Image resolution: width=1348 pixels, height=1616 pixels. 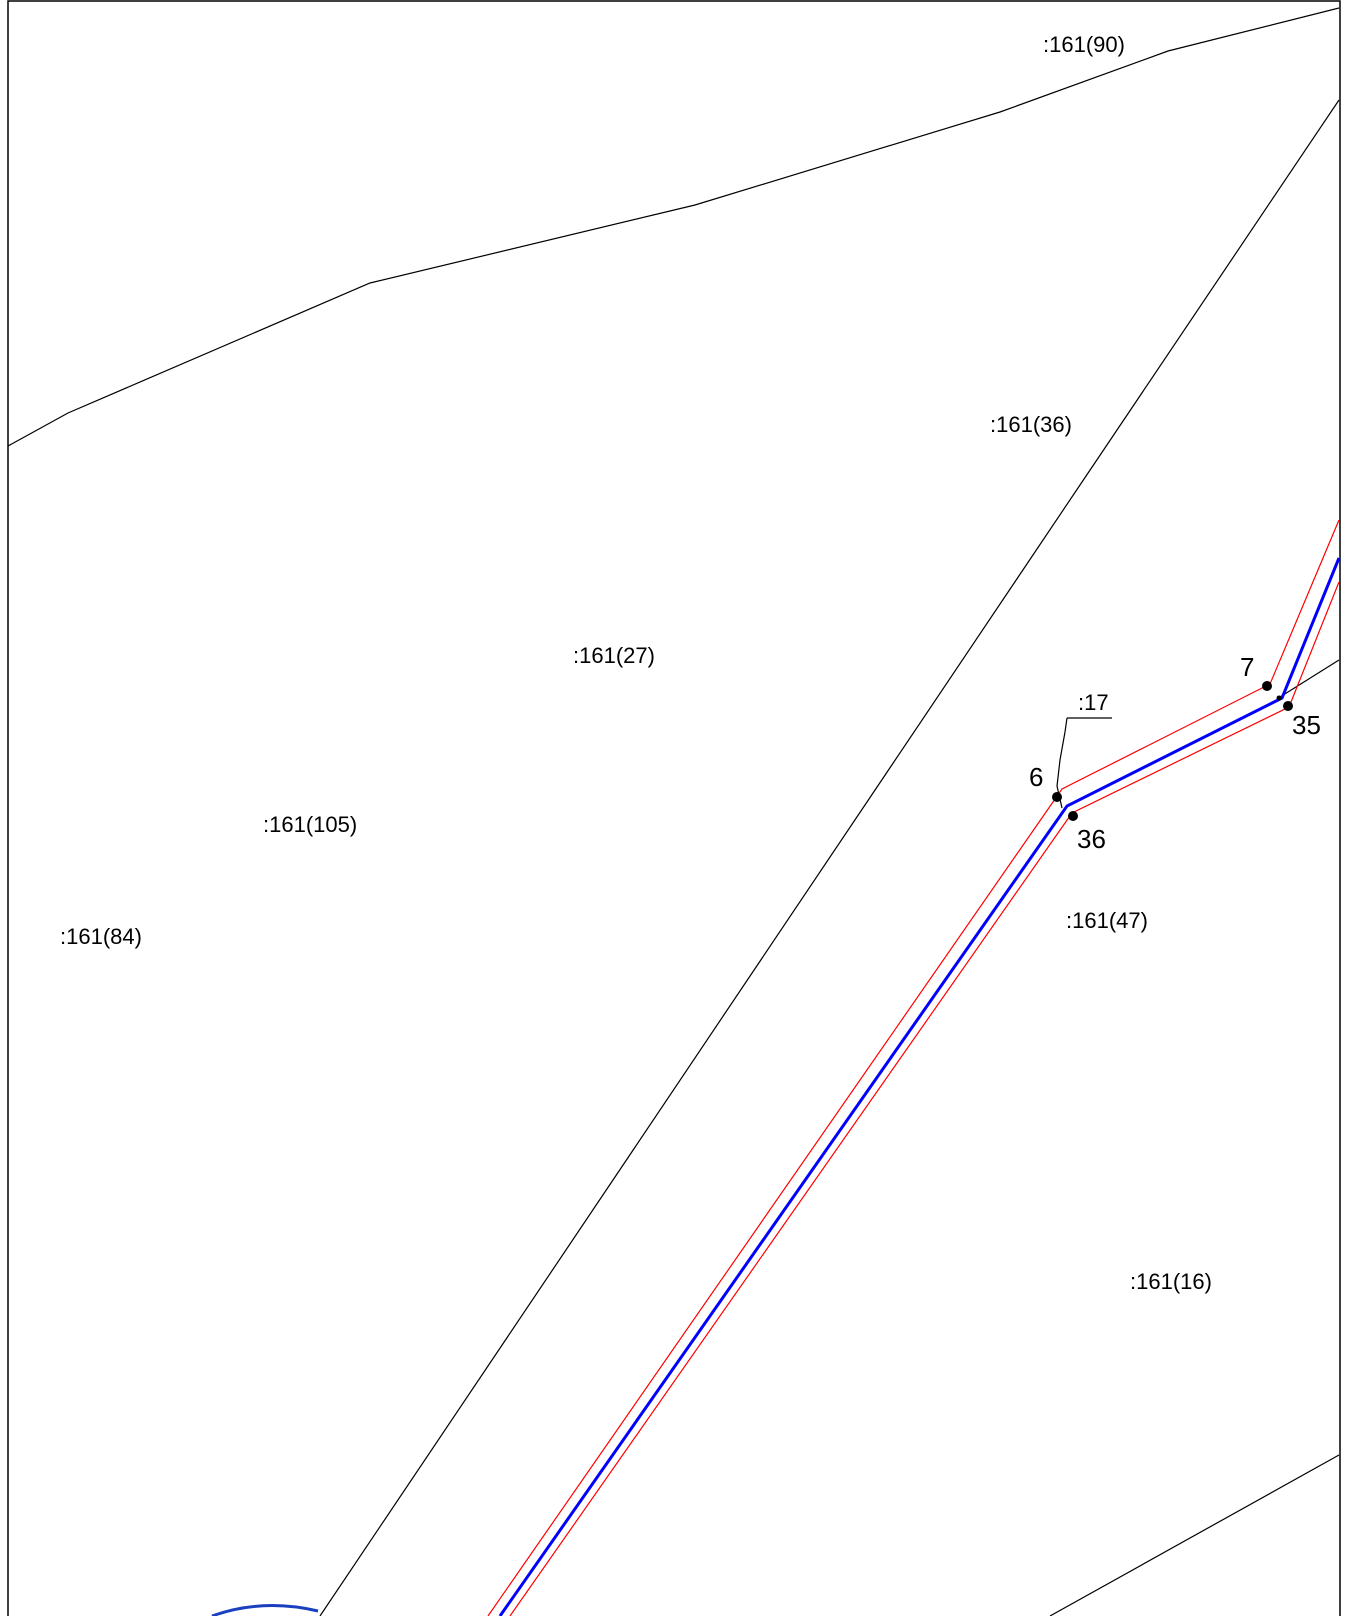 What do you see at coordinates (1093, 702) in the screenshot?
I see `parcel-label-17: :17` at bounding box center [1093, 702].